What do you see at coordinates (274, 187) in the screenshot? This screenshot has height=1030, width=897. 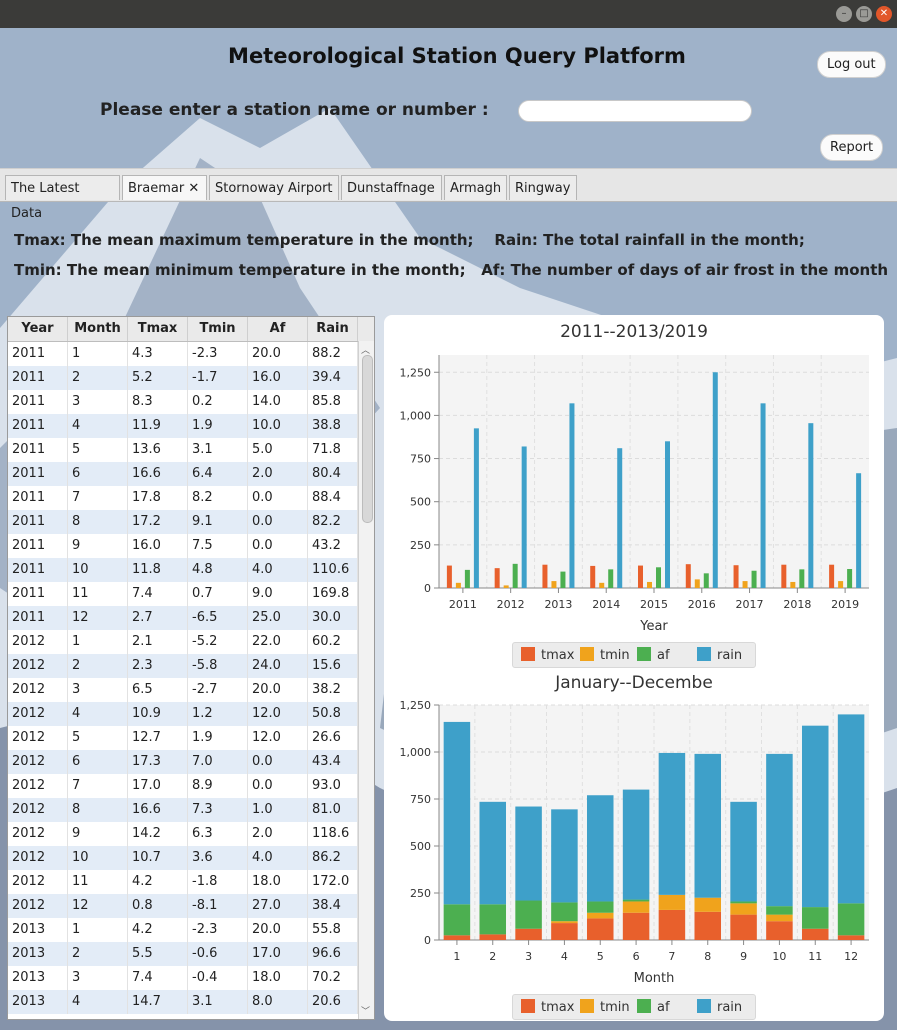 I see `tab-stornoway-airport: Stornoway Airport` at bounding box center [274, 187].